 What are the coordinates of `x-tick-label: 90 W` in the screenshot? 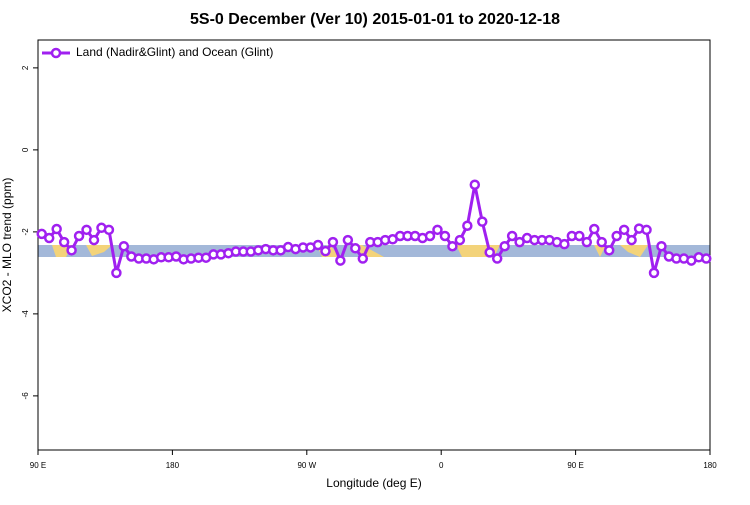 It's located at (306, 465).